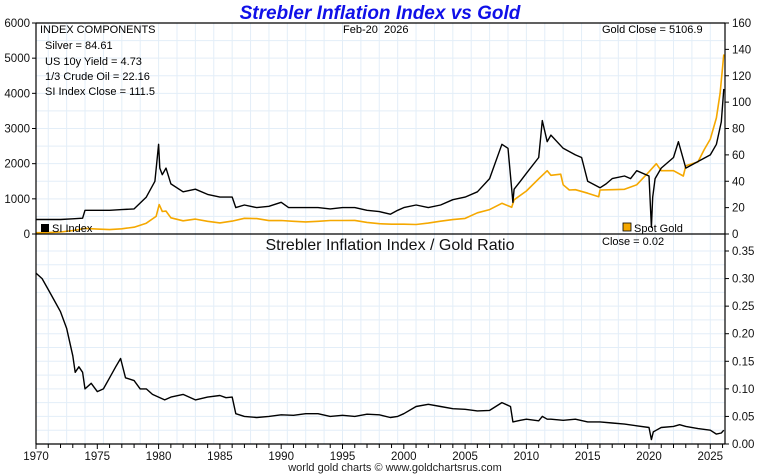 The image size is (760, 475). I want to click on ratio-tick-label: 0.30, so click(743, 280).